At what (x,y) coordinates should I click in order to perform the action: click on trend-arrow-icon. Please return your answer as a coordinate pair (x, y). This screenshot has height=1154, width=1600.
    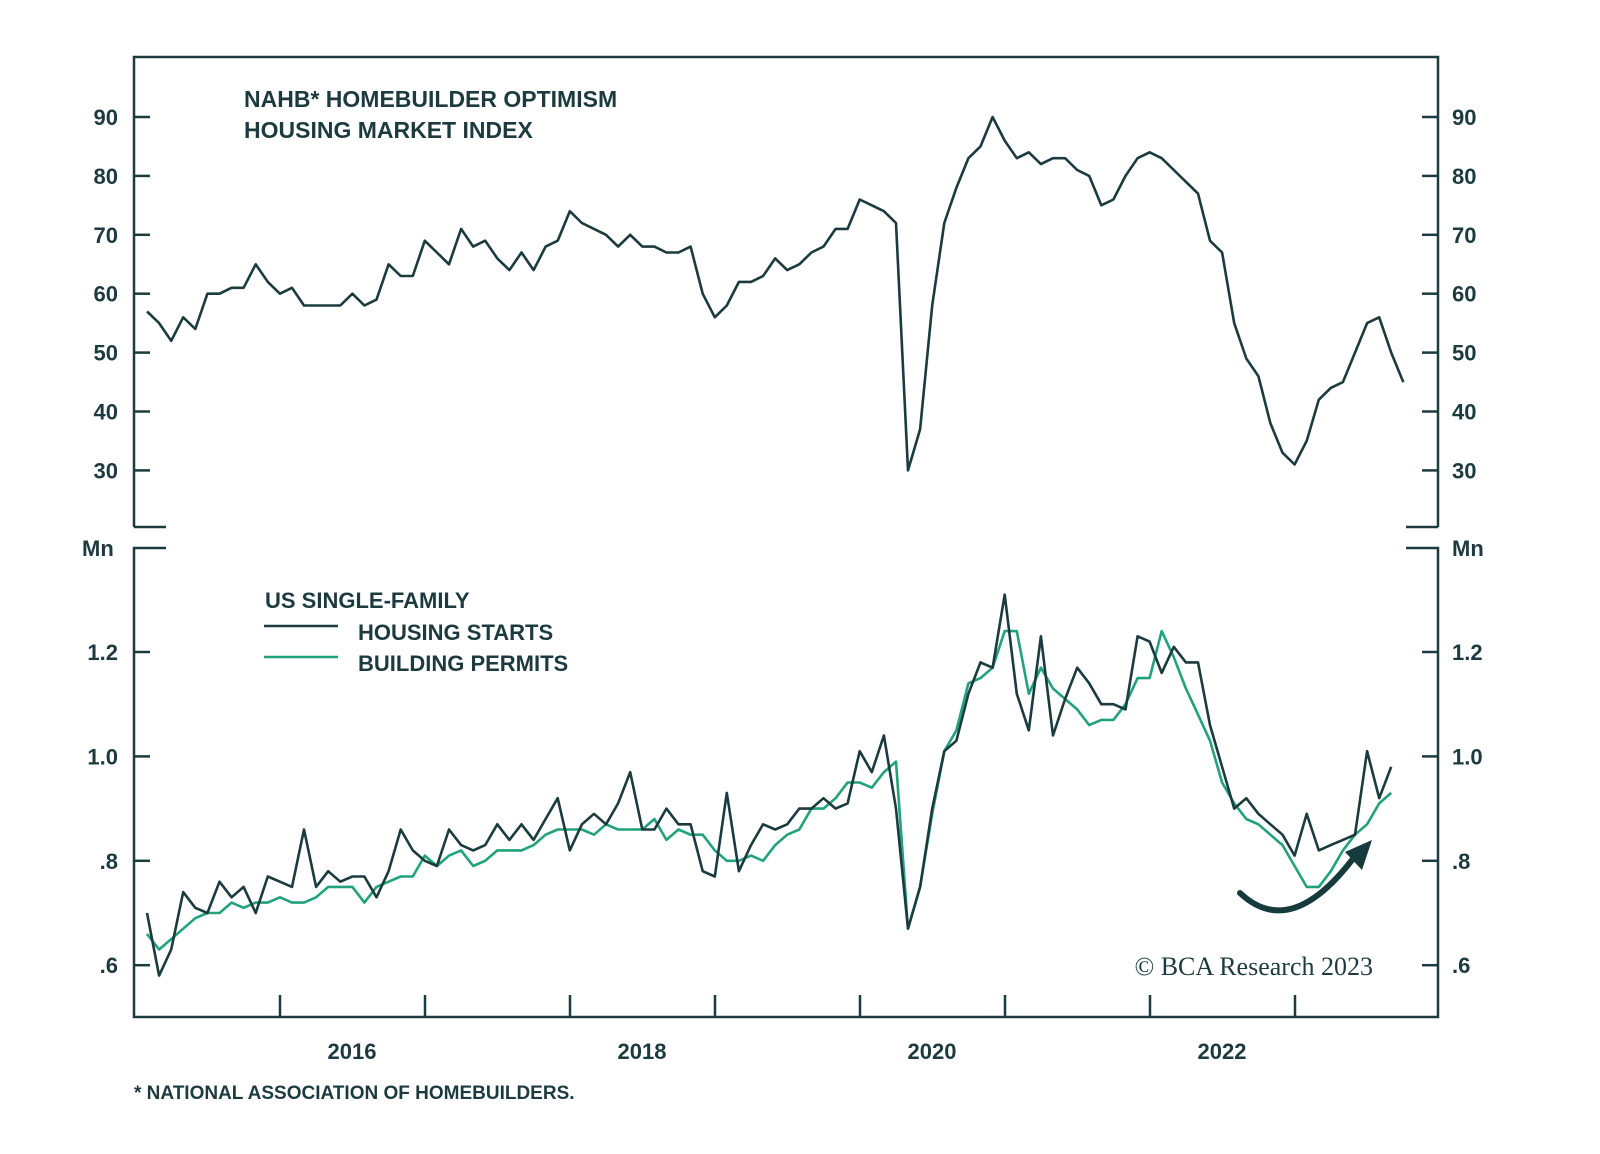
    Looking at the image, I should click on (1304, 877).